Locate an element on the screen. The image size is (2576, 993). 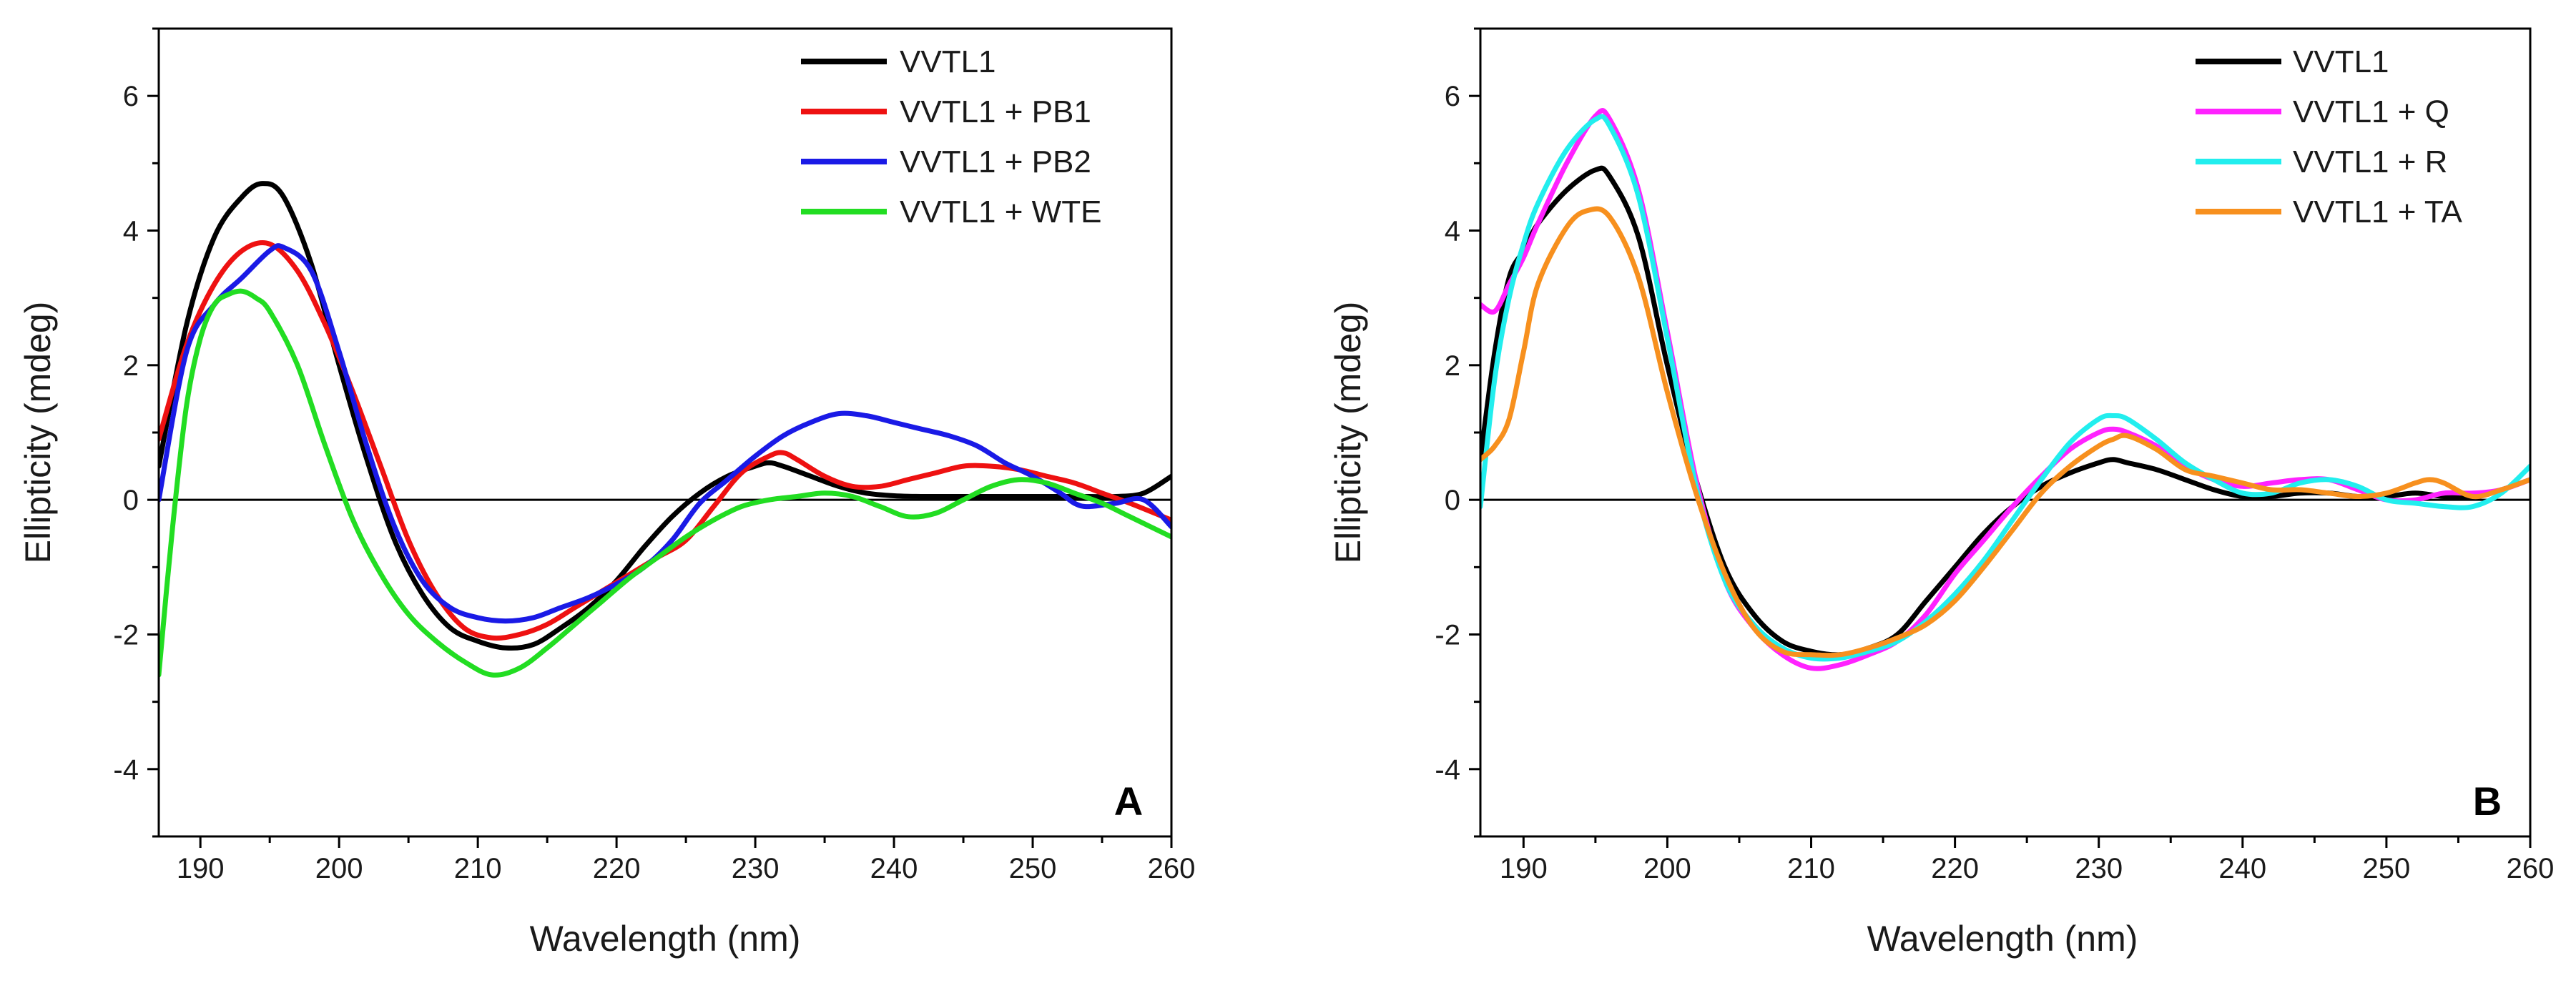
legend-label-vvtl1-pb1: VVTL1 + PB1 is located at coordinates (996, 112).